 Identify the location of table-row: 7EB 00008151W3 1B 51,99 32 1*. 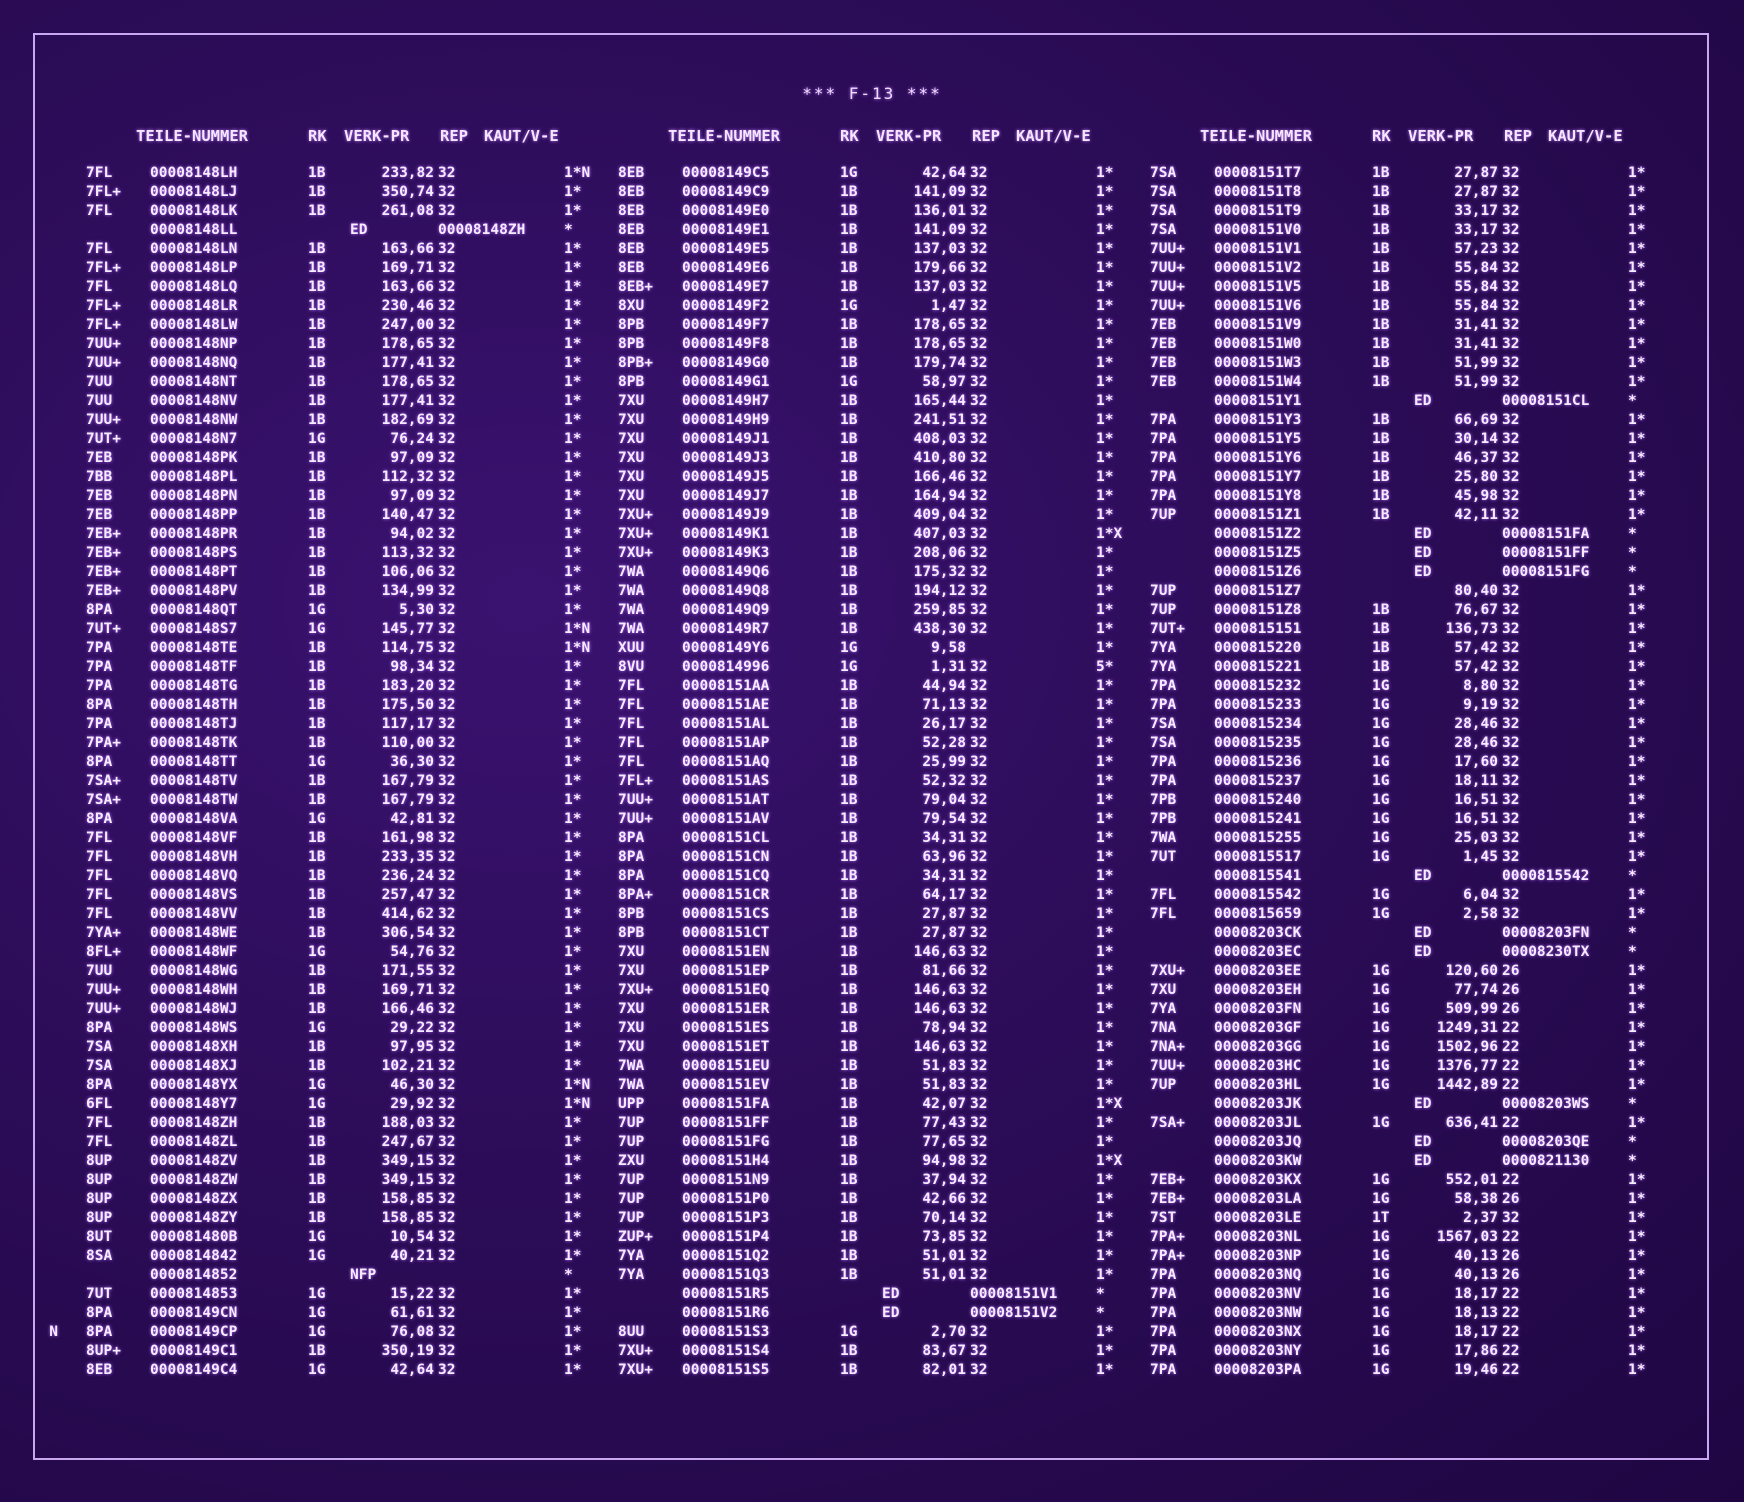
(1414, 364).